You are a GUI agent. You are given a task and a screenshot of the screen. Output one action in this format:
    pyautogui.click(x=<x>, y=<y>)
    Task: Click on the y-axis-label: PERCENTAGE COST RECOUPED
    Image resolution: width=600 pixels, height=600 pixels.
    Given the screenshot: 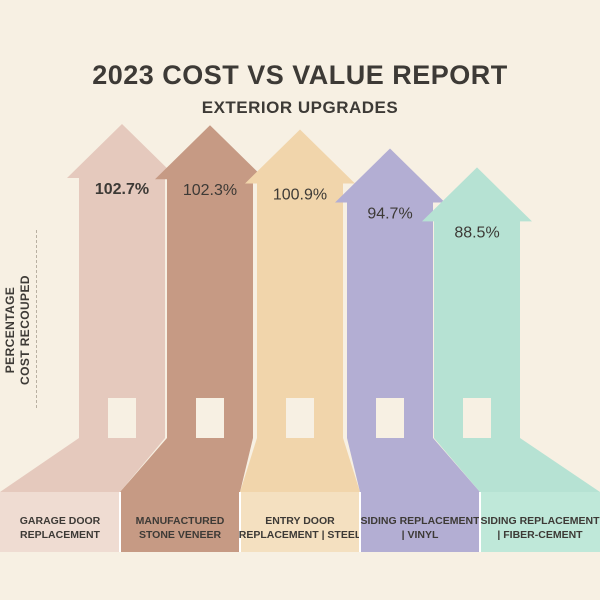 What is the action you would take?
    pyautogui.click(x=17, y=330)
    